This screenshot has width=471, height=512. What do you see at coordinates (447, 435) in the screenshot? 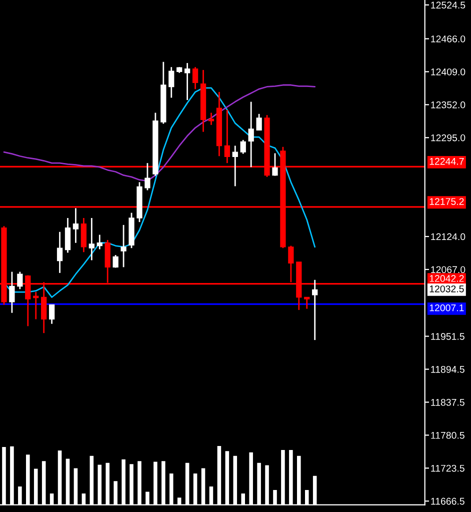
I see `y-tick-label: 11780.5` at bounding box center [447, 435].